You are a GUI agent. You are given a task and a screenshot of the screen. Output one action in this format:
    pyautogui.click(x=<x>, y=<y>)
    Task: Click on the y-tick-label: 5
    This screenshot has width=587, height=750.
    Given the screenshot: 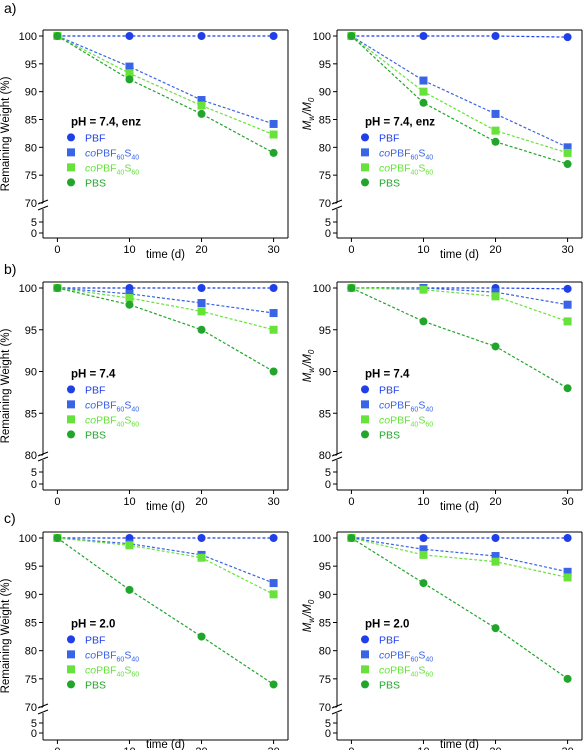 What is the action you would take?
    pyautogui.click(x=328, y=223)
    